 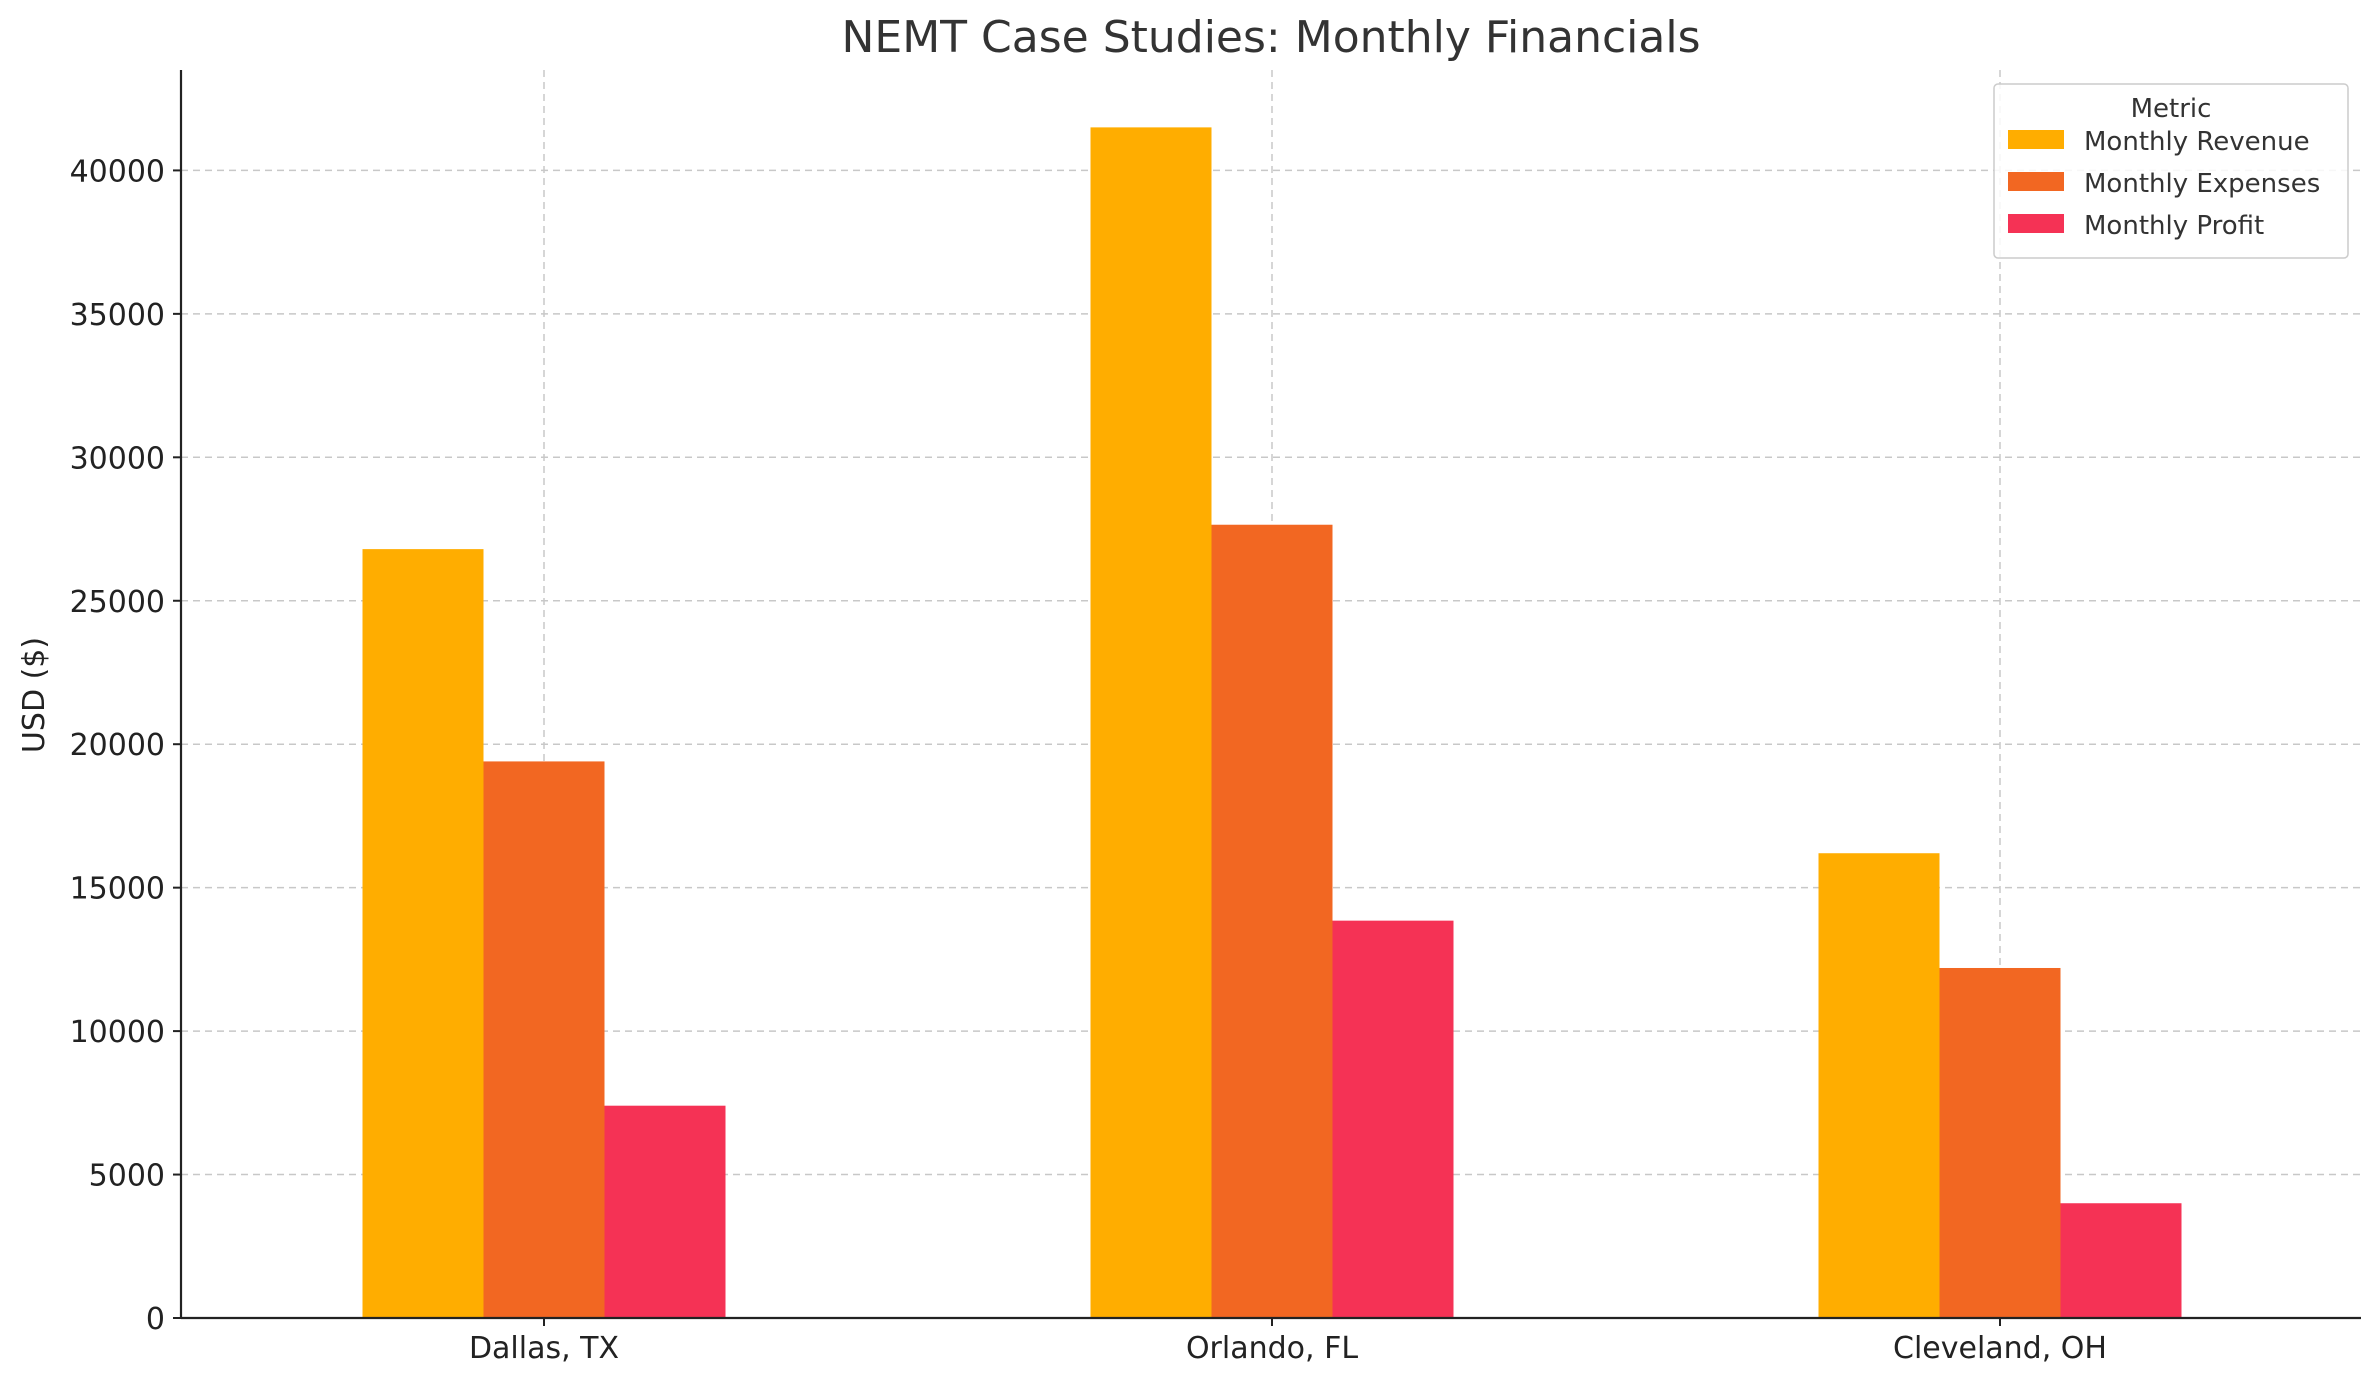 What do you see at coordinates (155, 1319) in the screenshot?
I see `y-tick-label: 0` at bounding box center [155, 1319].